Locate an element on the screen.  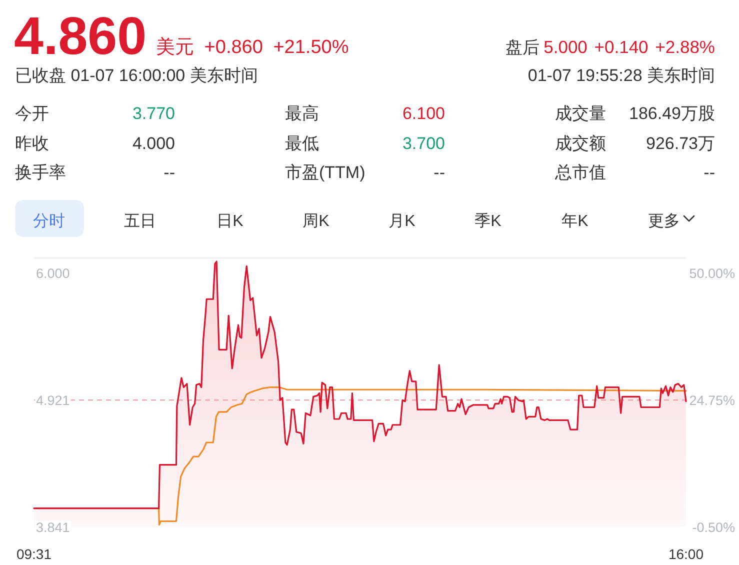
text: 更多 is located at coordinates (664, 221).